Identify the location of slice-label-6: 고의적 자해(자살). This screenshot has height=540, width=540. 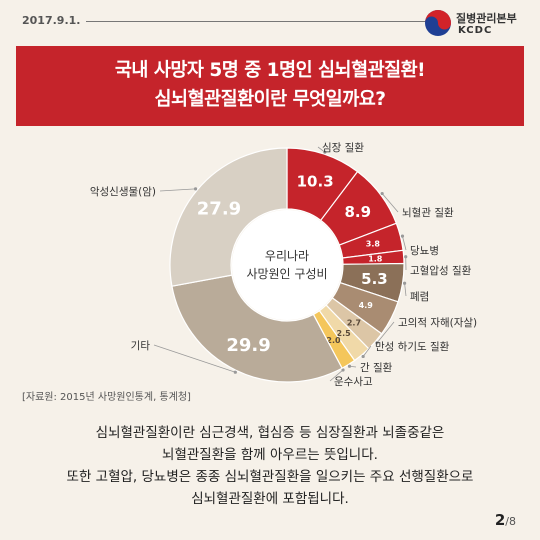
(437, 322).